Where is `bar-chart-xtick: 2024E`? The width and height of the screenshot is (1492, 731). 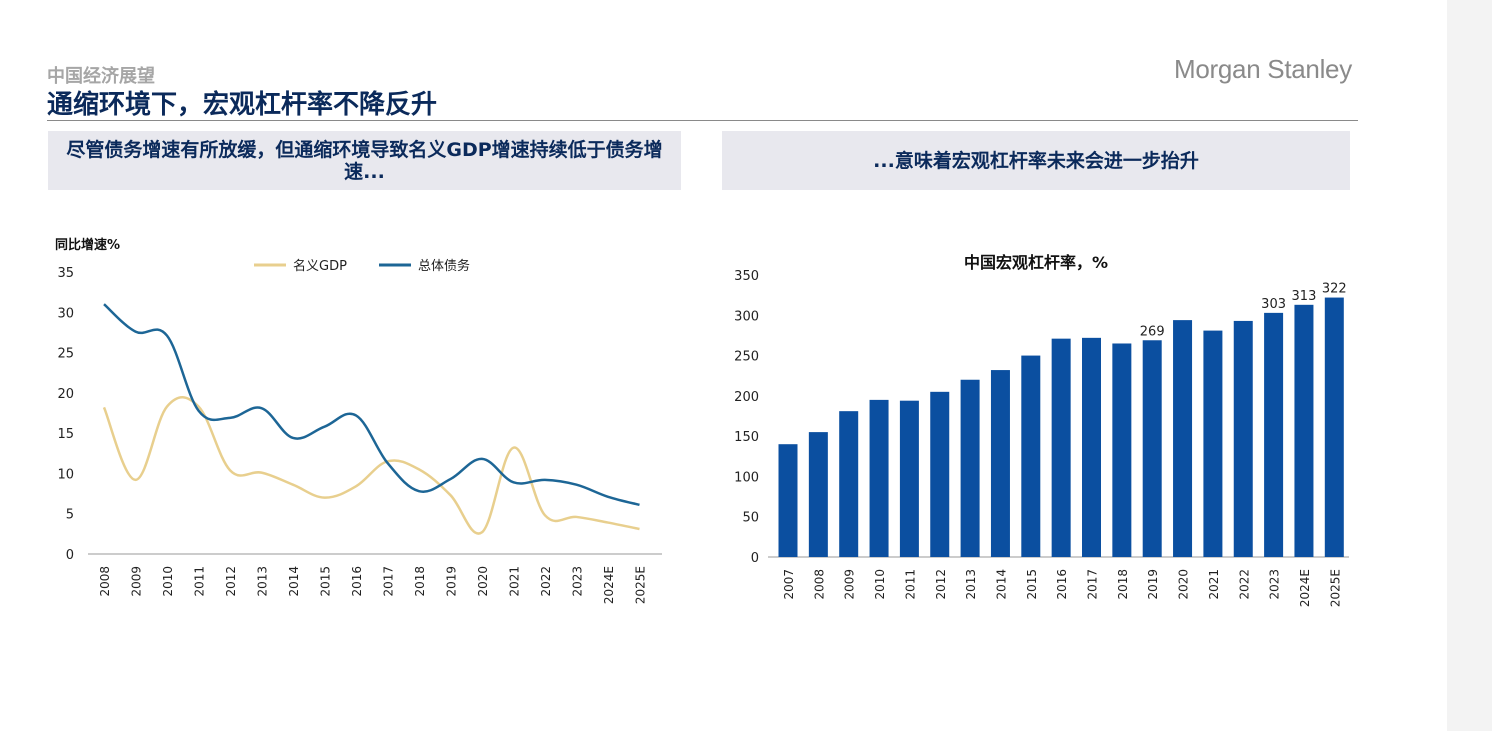 bar-chart-xtick: 2024E is located at coordinates (1305, 588).